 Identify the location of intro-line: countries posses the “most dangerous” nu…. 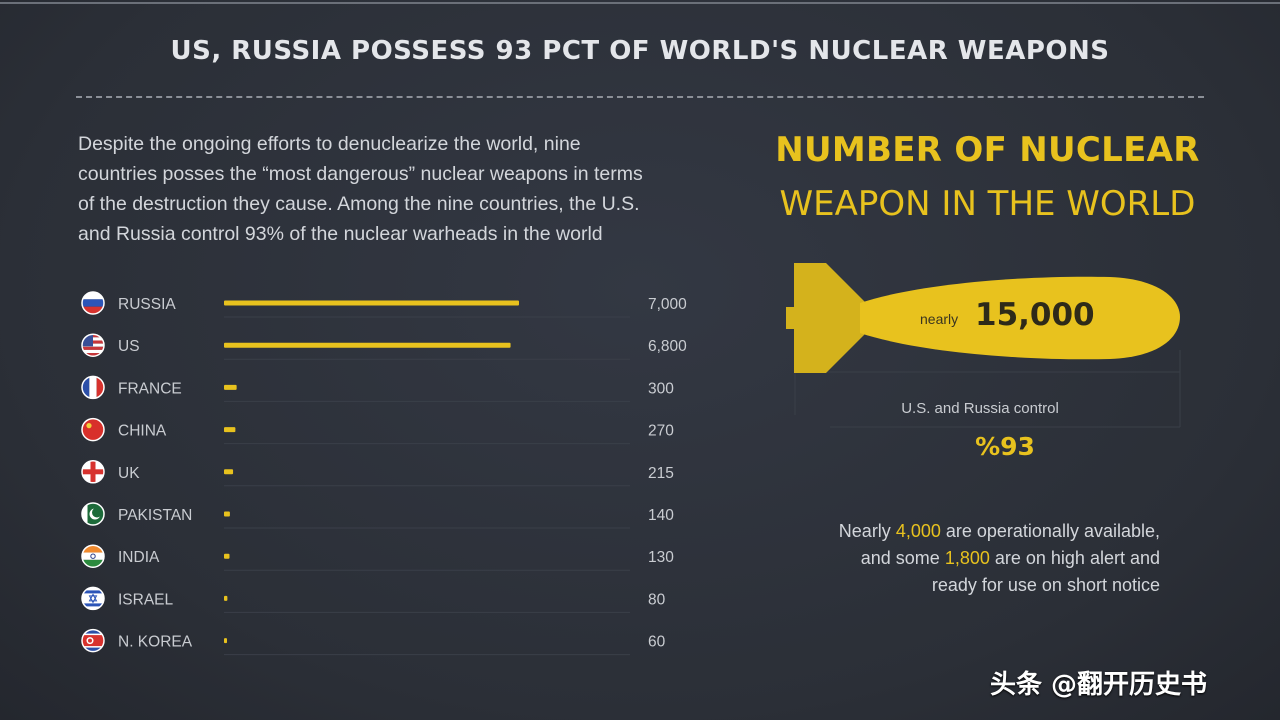
(360, 174).